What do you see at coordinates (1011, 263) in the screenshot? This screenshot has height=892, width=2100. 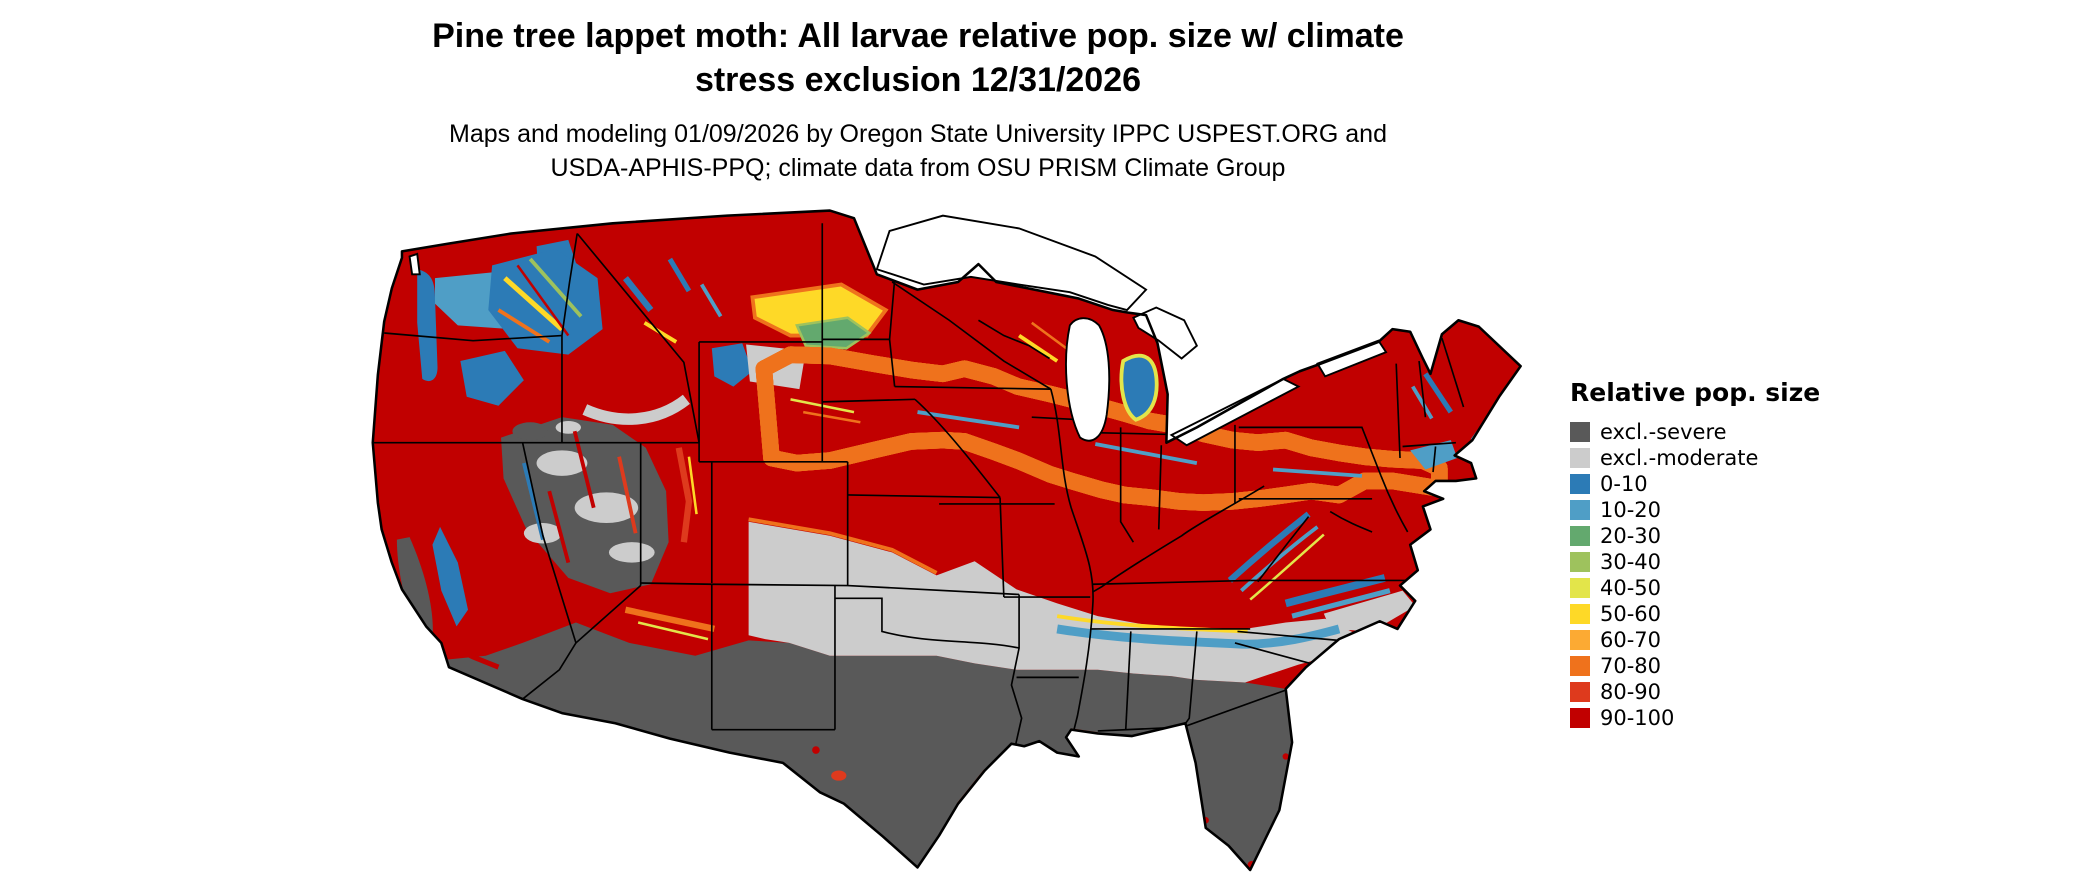 I see `lake-superior` at bounding box center [1011, 263].